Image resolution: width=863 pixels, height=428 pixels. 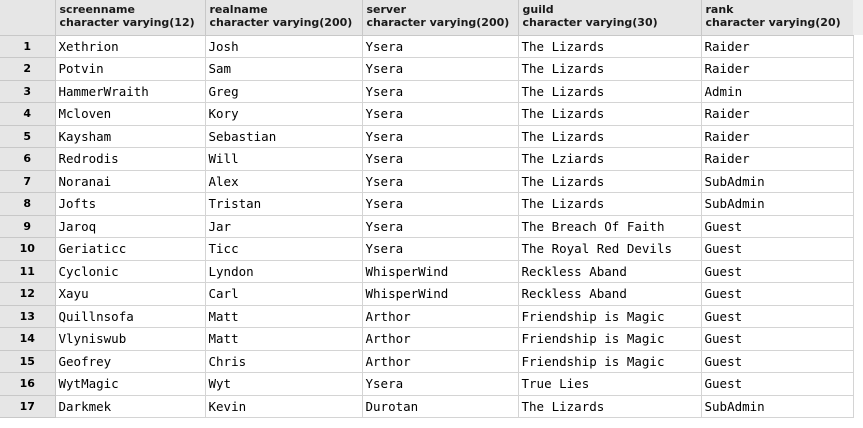 What do you see at coordinates (130, 249) in the screenshot?
I see `cell-screenname: Geriaticc` at bounding box center [130, 249].